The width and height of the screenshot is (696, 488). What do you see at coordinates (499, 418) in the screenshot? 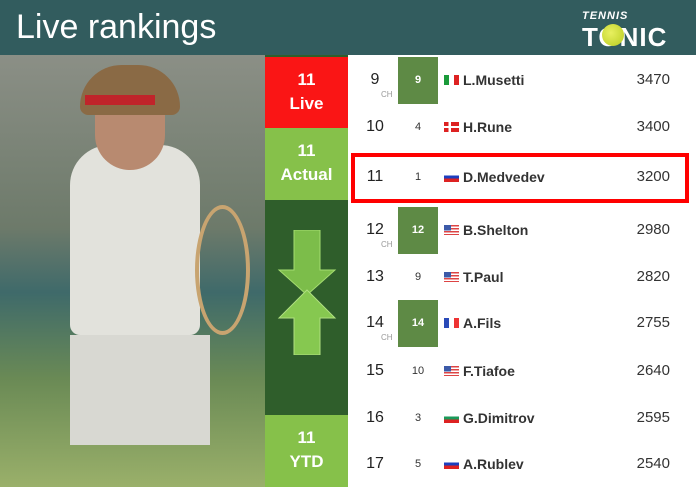
I see `player-name: G.Dimitrov` at bounding box center [499, 418].